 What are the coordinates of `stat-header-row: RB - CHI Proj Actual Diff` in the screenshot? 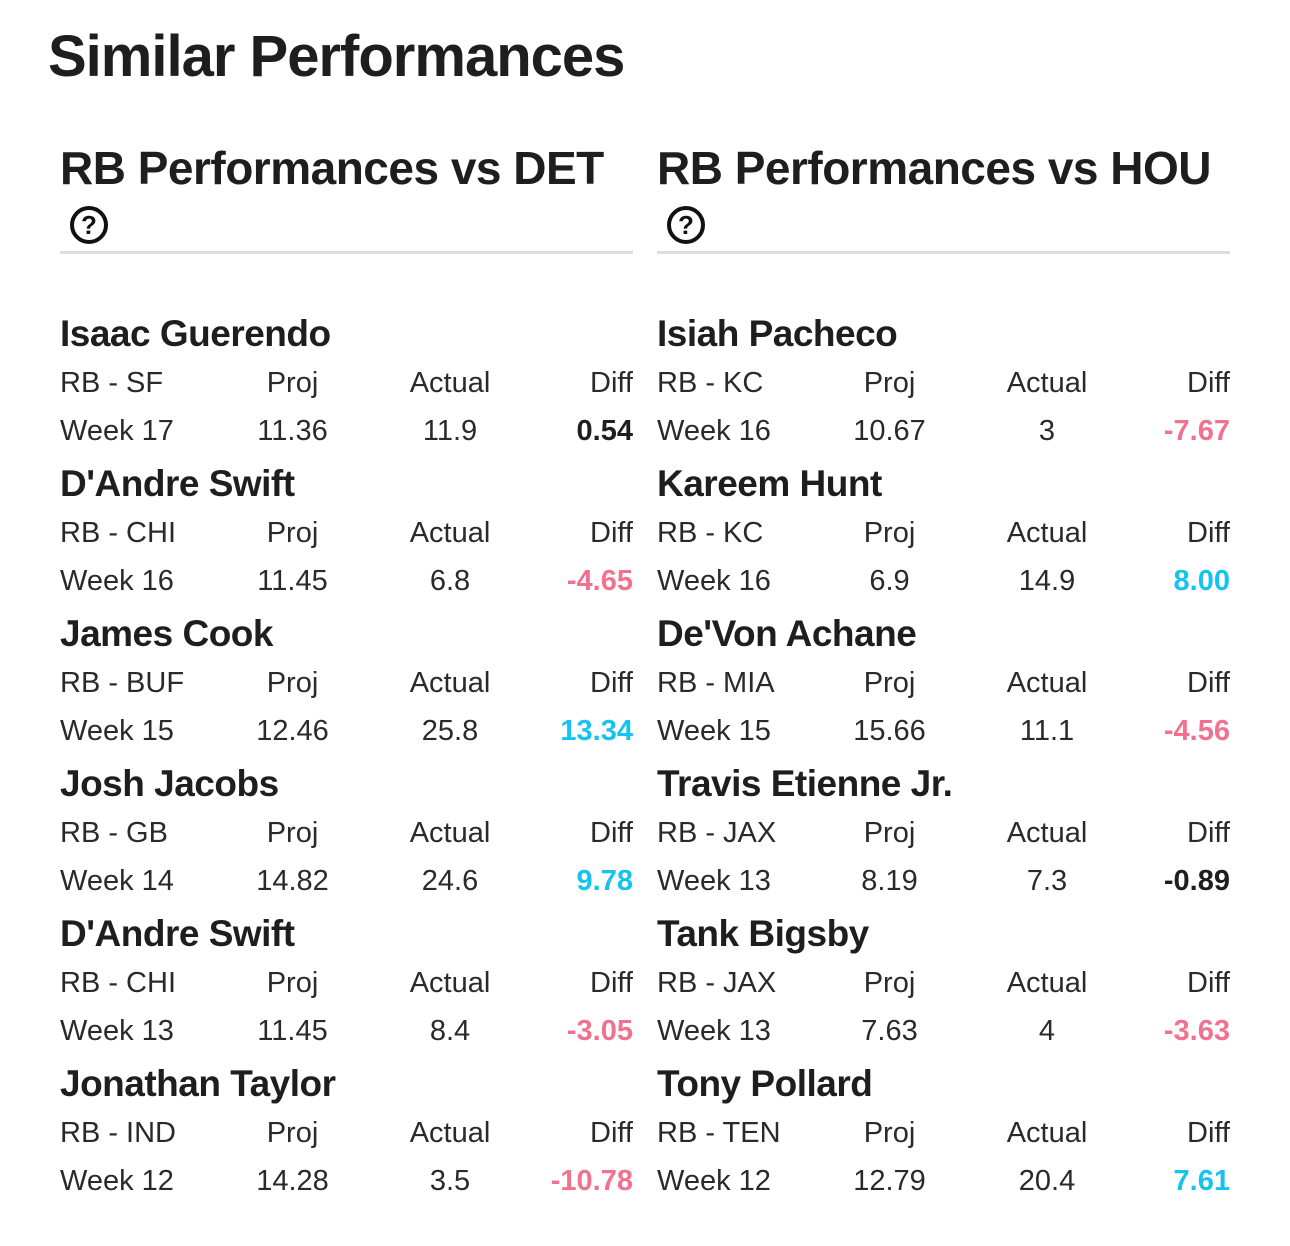 It's located at (346, 983).